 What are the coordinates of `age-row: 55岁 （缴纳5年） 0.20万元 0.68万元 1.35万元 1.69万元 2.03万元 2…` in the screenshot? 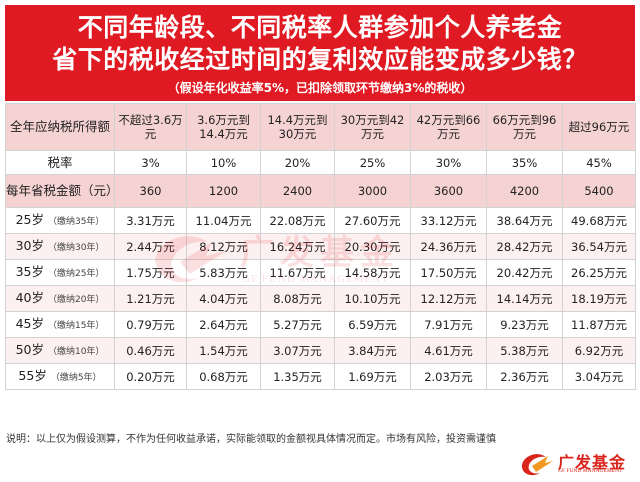 It's located at (320, 376).